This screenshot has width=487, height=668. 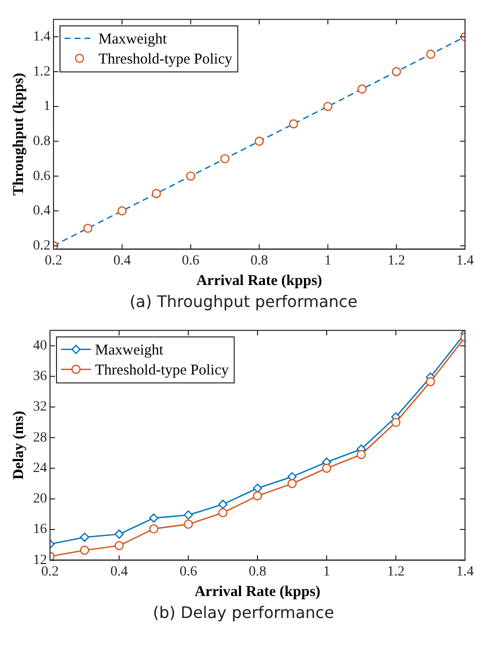 I want to click on y-tick-label: 1.2, so click(x=41, y=72).